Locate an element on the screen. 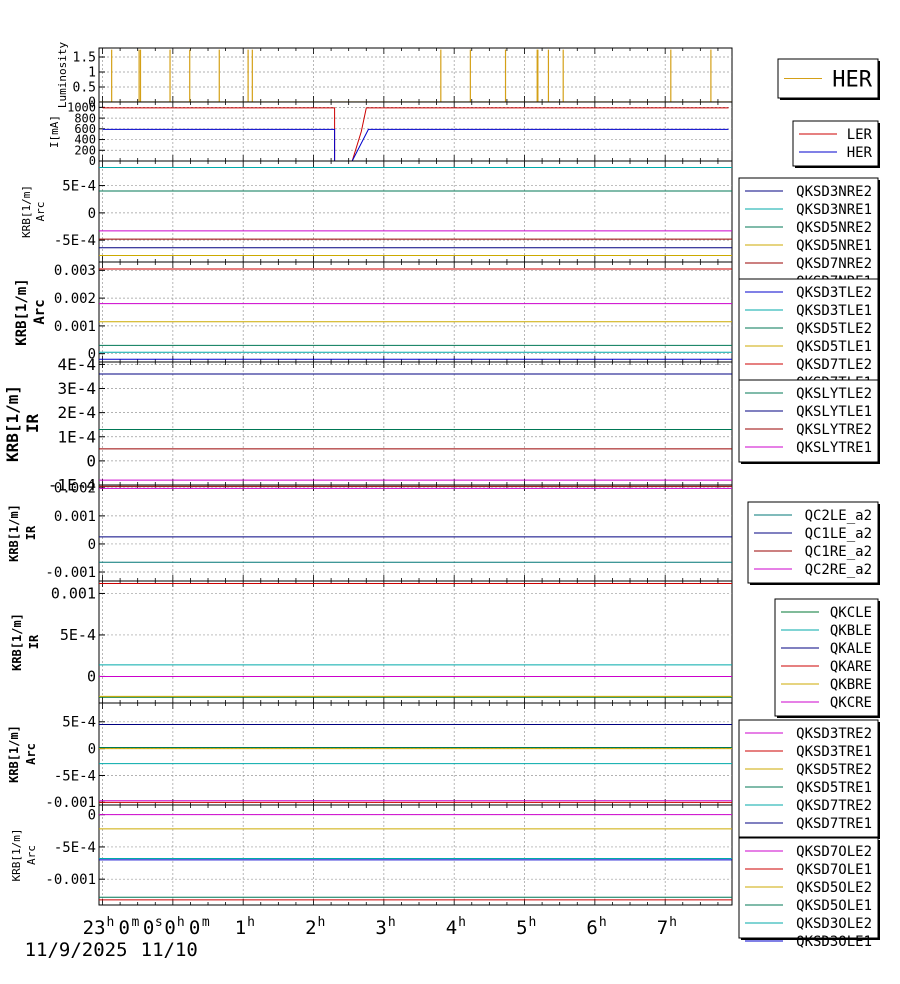 The image size is (900, 984). y-tick-label: 1 is located at coordinates (92, 73).